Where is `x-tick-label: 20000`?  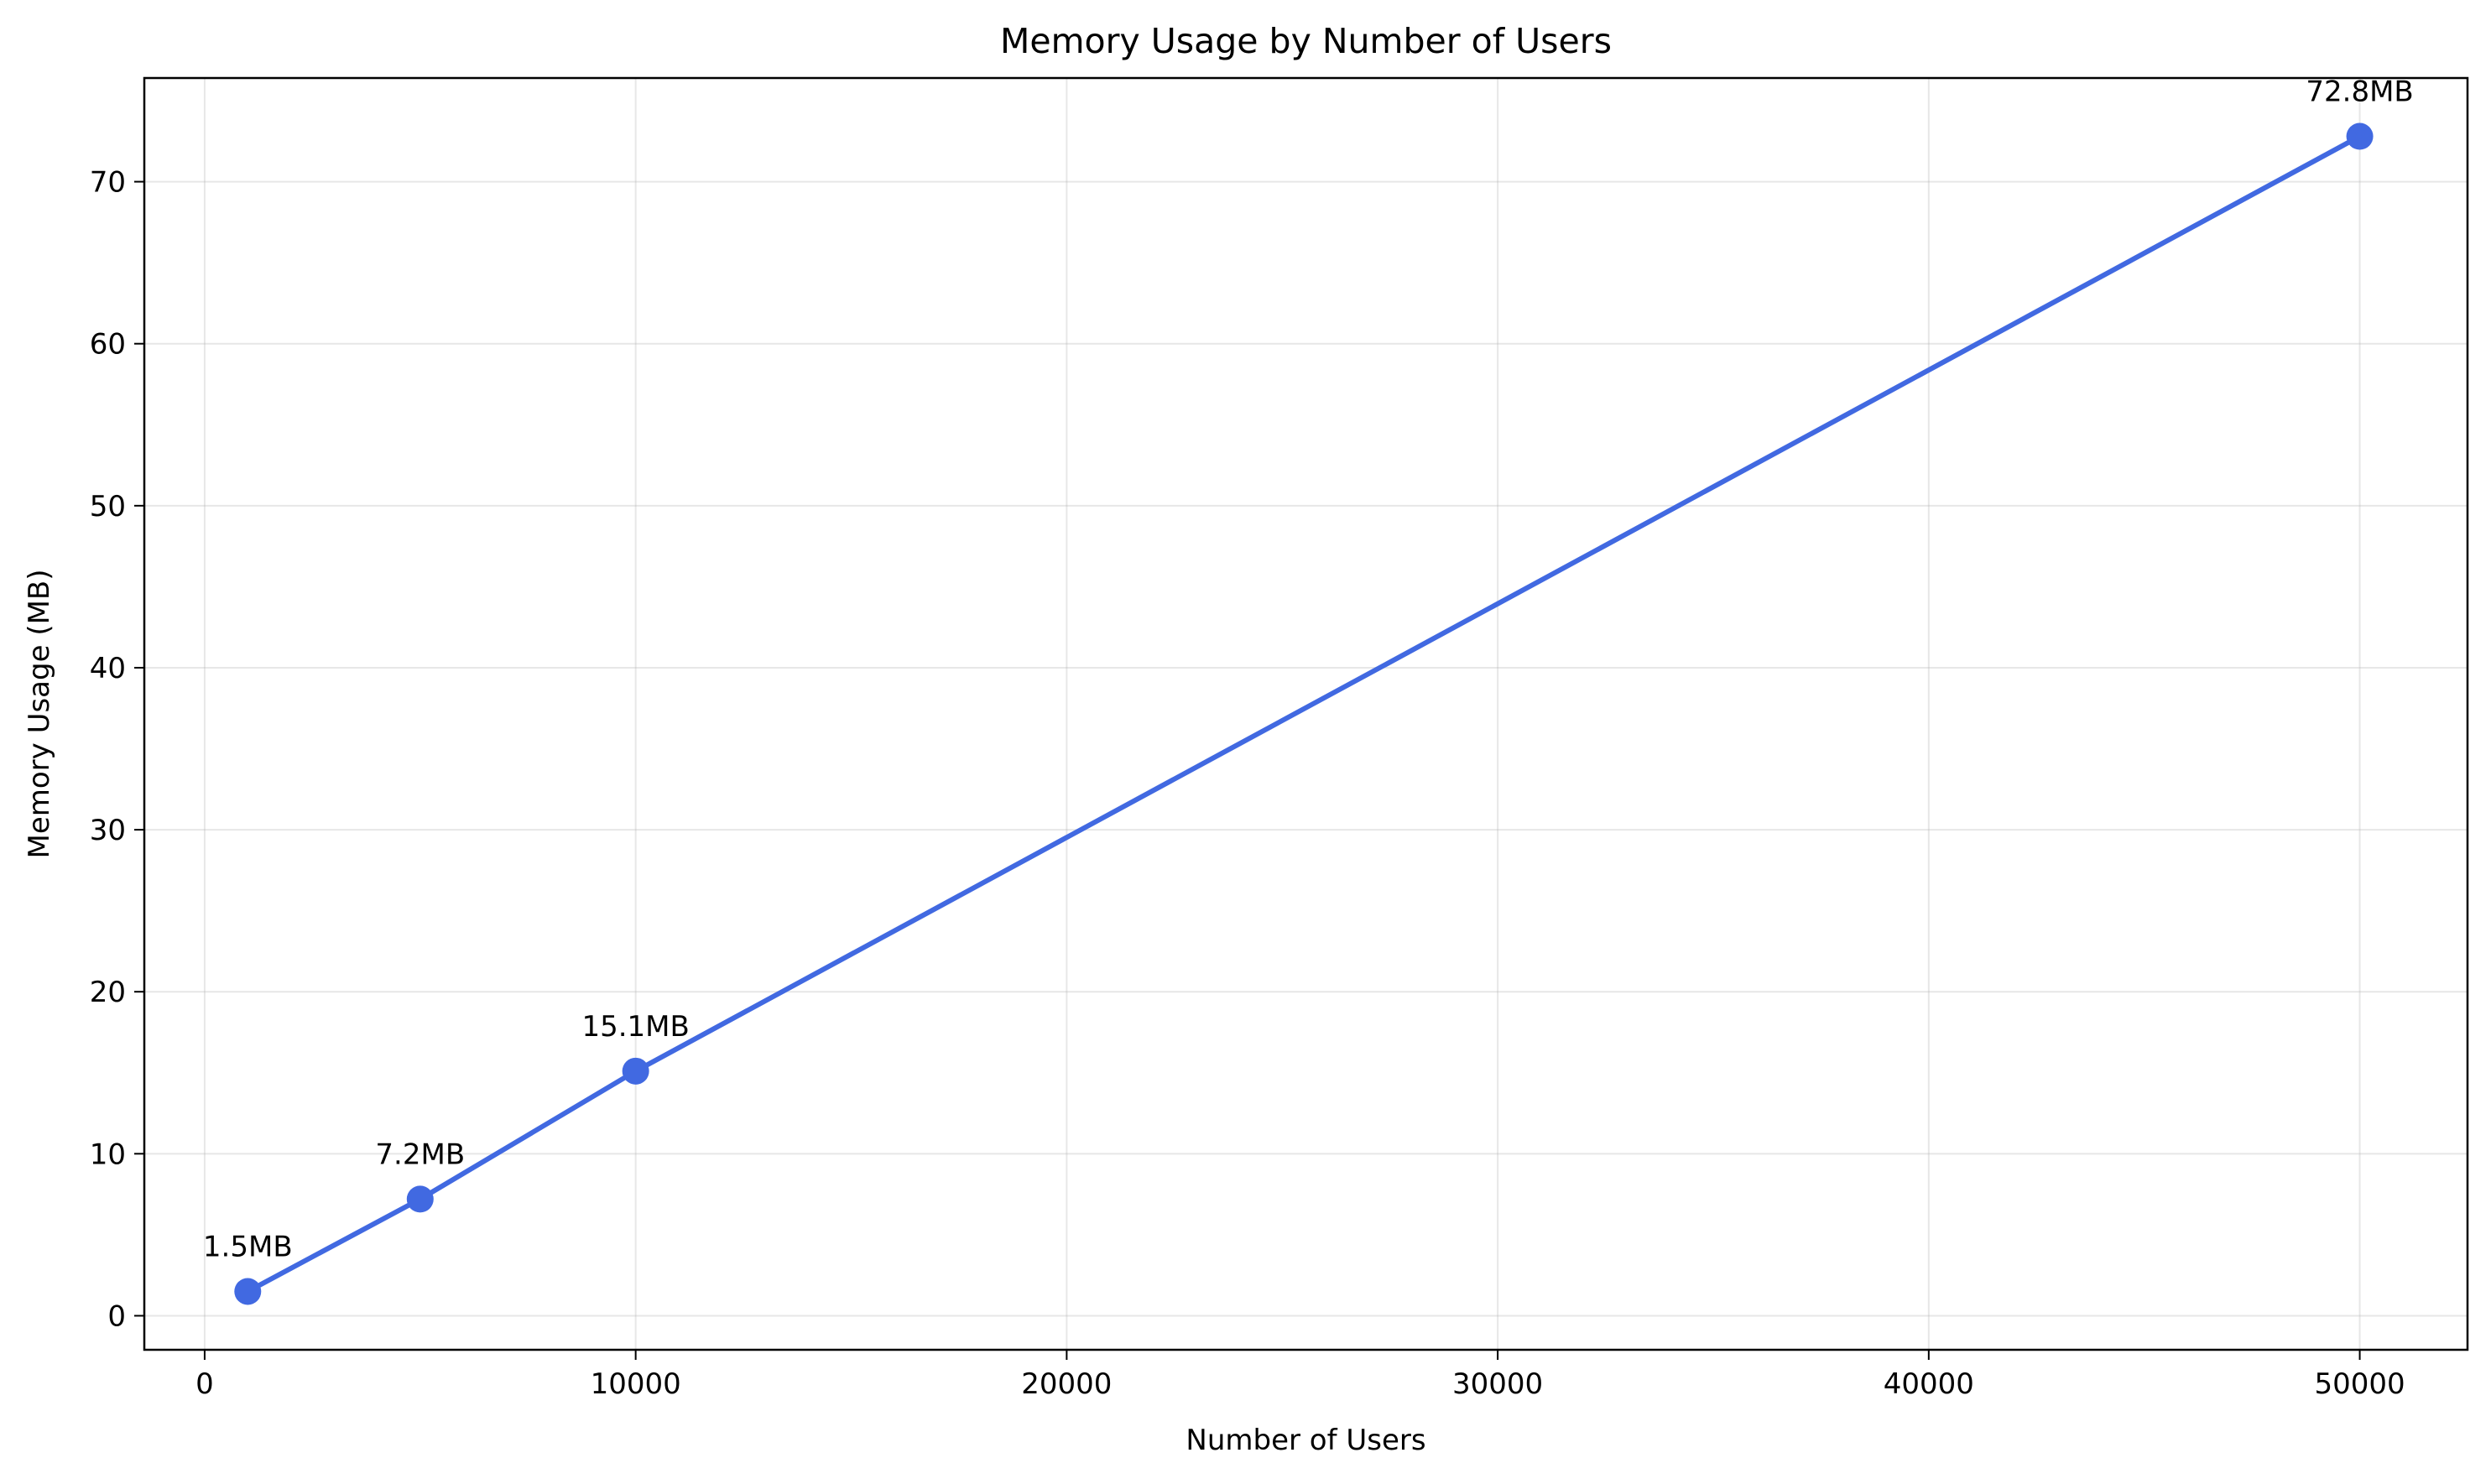
x-tick-label: 20000 is located at coordinates (1066, 1384).